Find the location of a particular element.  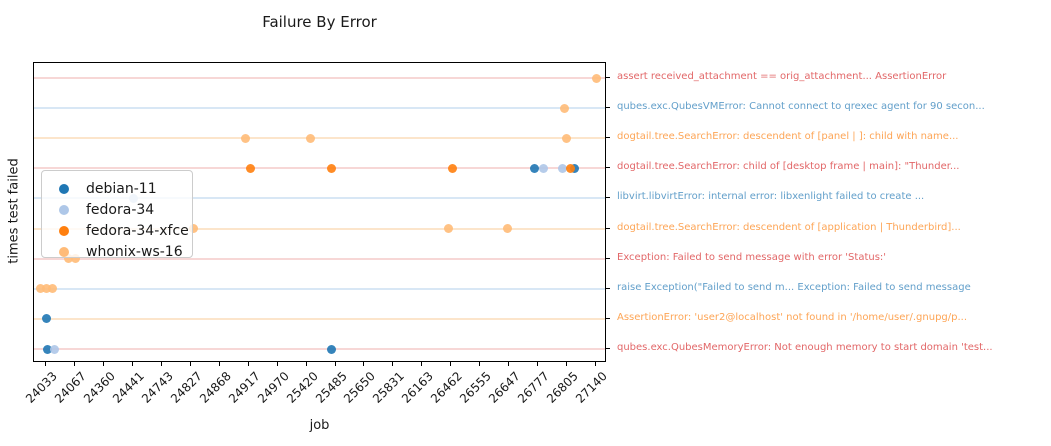

x-tick-label: 24868 is located at coordinates (215, 387).